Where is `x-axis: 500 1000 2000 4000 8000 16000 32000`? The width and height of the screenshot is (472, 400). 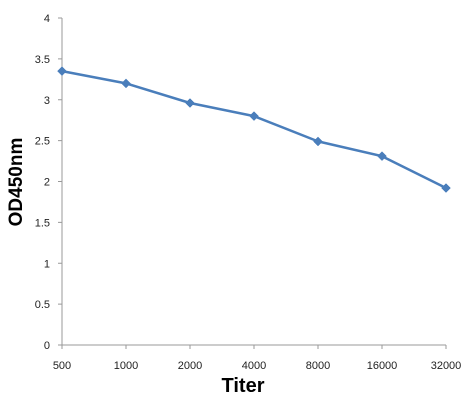
x-axis: 500 1000 2000 4000 8000 16000 32000 is located at coordinates (257, 358).